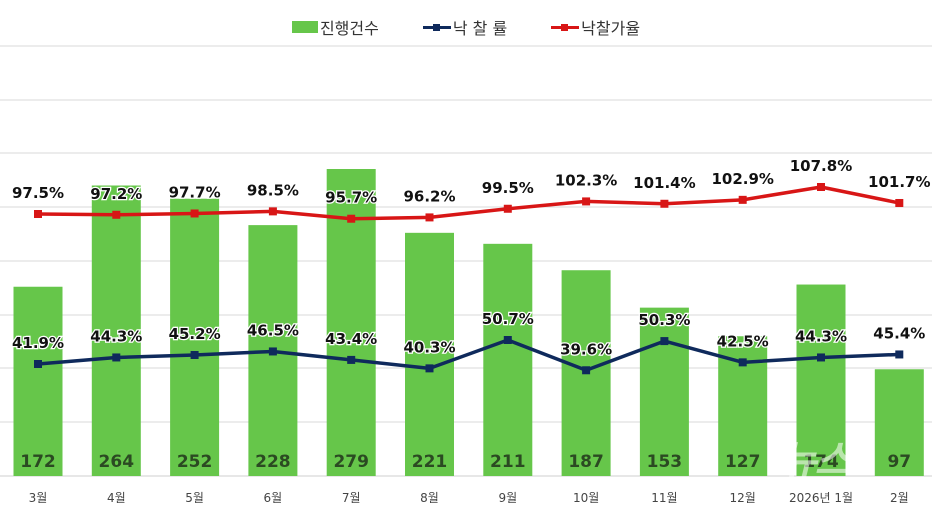 The width and height of the screenshot is (932, 514). I want to click on x-tick-label: 8월, so click(429, 498).